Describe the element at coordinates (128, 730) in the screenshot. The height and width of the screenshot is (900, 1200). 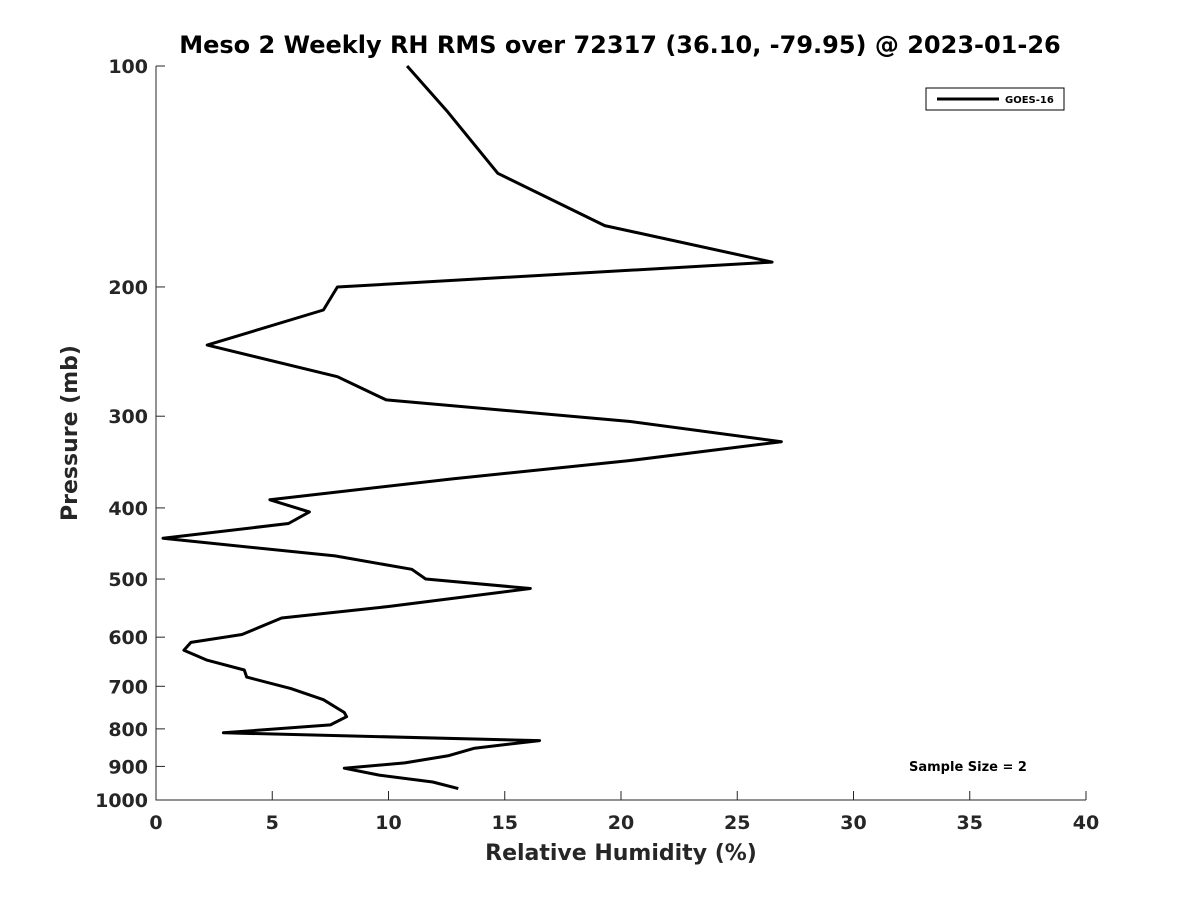
I see `y-tick-label: 800` at that location.